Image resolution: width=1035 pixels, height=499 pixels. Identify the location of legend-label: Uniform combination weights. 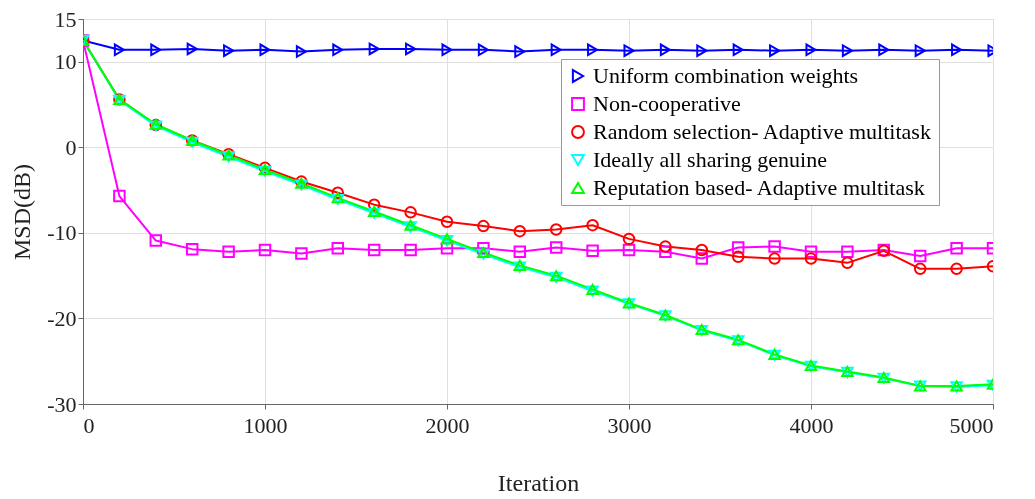
(726, 75).